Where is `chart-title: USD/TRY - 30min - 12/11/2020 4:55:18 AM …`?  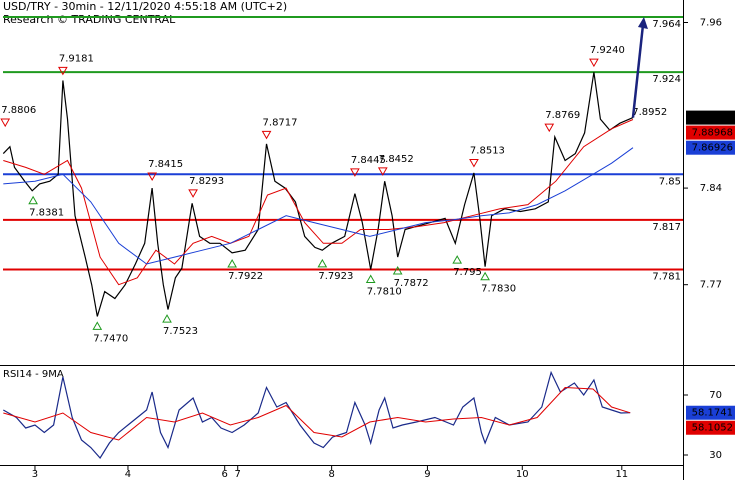 chart-title: USD/TRY - 30min - 12/11/2020 4:55:18 AM … is located at coordinates (145, 6).